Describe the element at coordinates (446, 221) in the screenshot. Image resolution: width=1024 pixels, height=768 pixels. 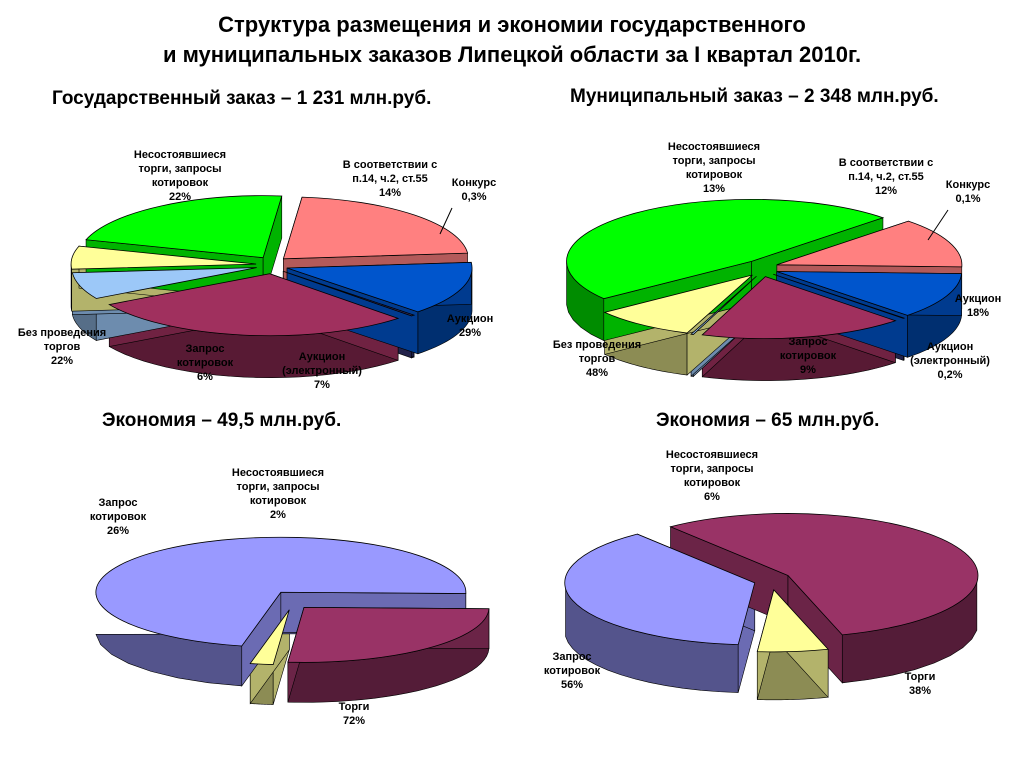
I see `pie-1-leader-konkurs` at that location.